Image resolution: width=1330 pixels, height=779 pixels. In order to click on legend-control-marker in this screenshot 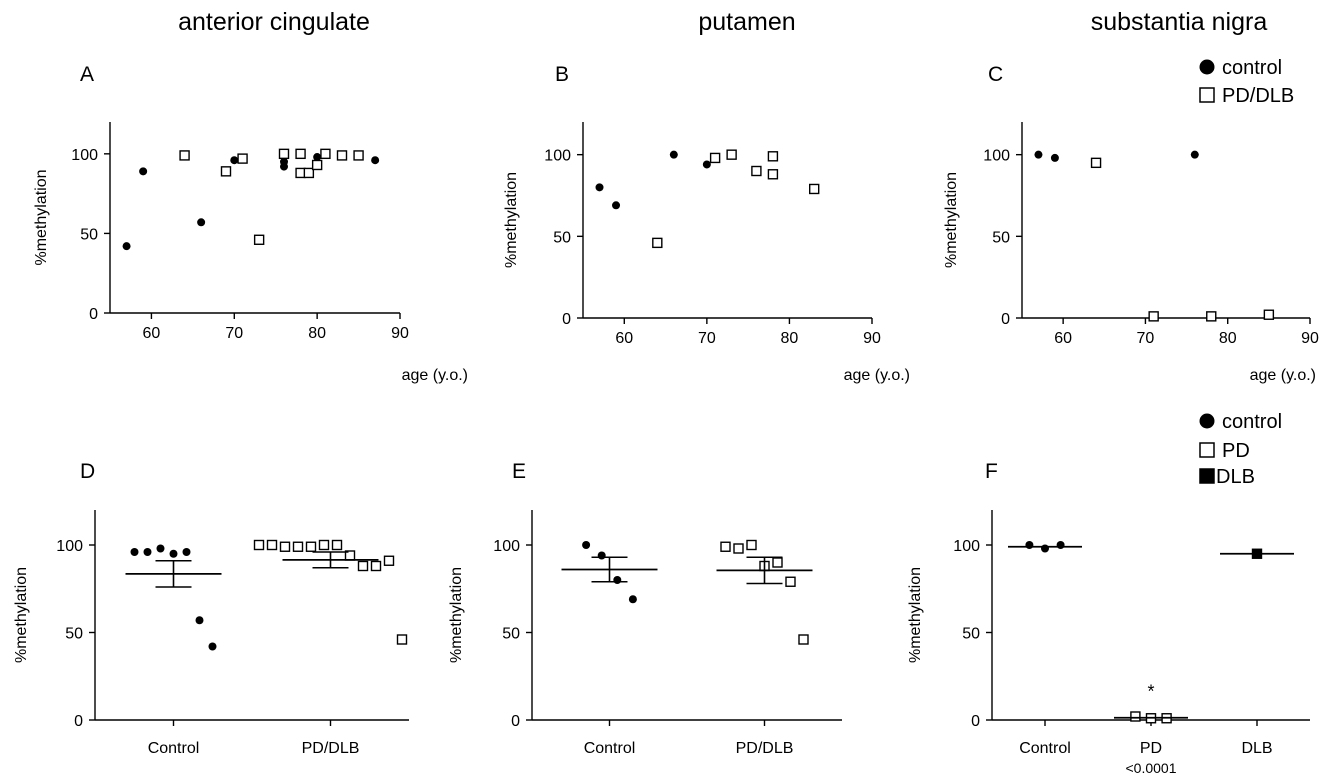, I will do `click(1207, 67)`.